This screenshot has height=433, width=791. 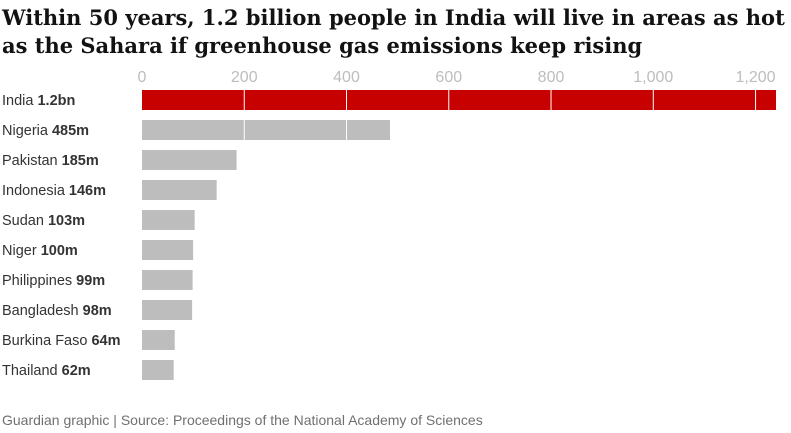 I want to click on category-label: India 1.2bn, so click(x=38, y=101).